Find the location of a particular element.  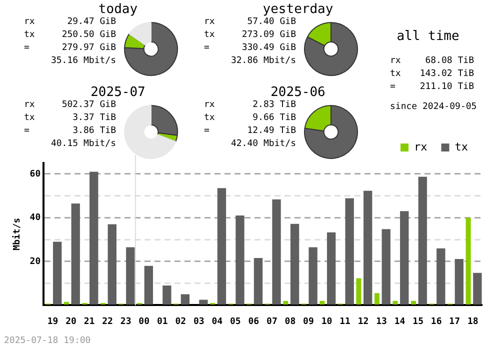

x-tick-label: 10 is located at coordinates (326, 321).